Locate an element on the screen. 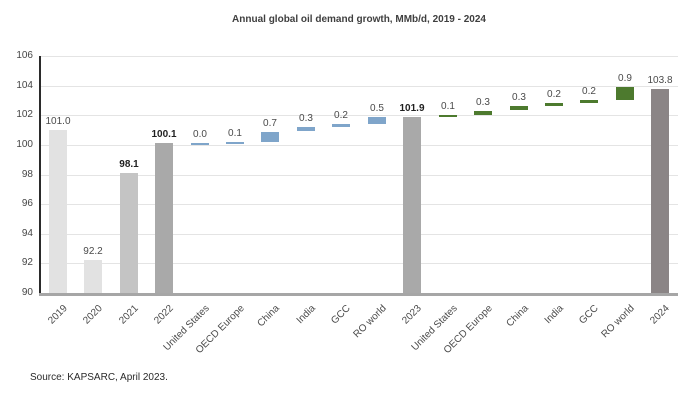 Image resolution: width=690 pixels, height=403 pixels. y-tick-label: 100 is located at coordinates (24, 144).